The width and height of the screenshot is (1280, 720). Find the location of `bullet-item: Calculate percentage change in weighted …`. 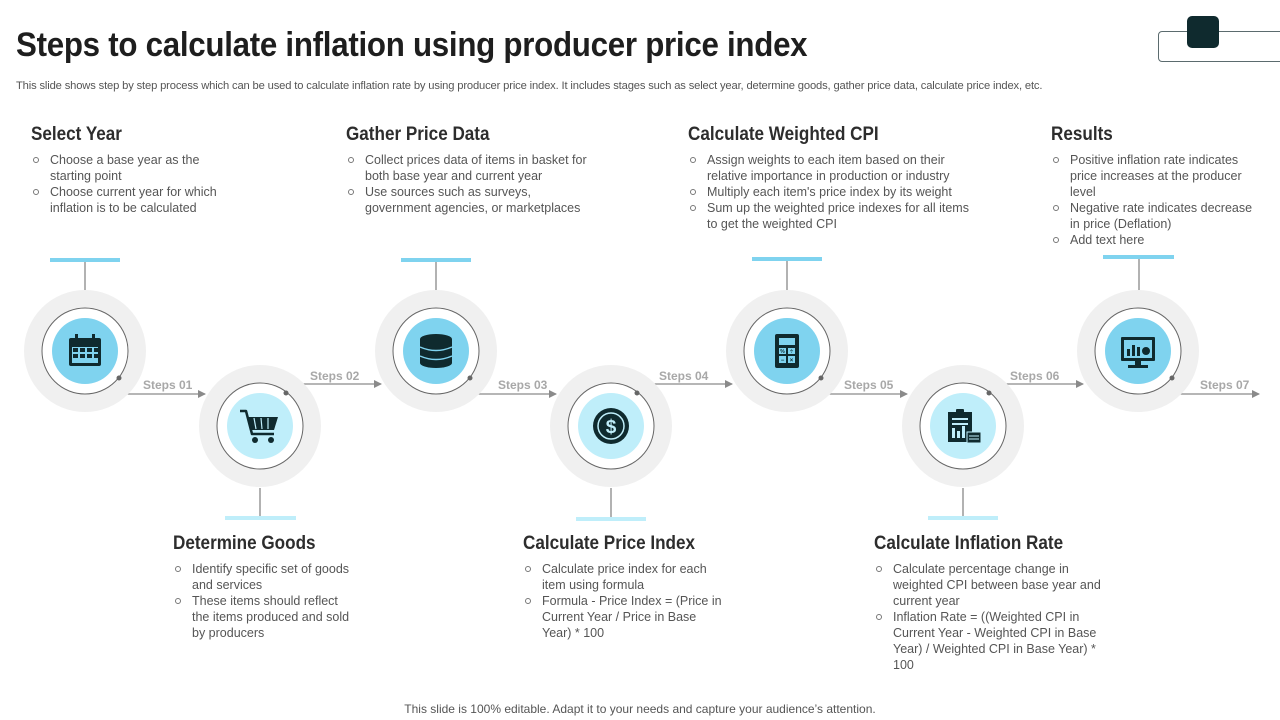

bullet-item: Calculate percentage change in weighted … is located at coordinates (989, 585).